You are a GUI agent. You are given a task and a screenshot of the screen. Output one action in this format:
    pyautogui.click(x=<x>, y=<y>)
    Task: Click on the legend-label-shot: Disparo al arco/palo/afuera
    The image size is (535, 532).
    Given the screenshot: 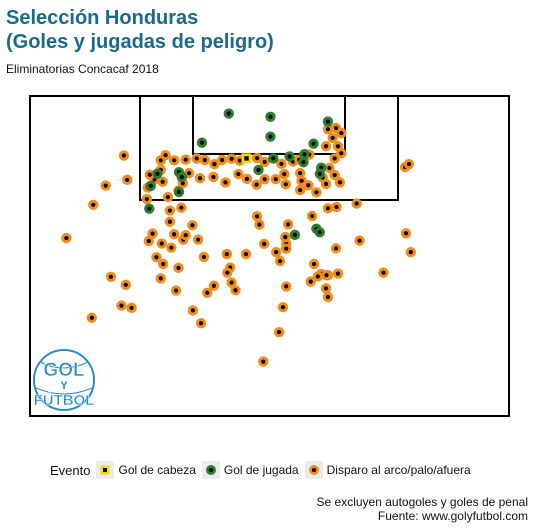 What is the action you would take?
    pyautogui.click(x=398, y=470)
    